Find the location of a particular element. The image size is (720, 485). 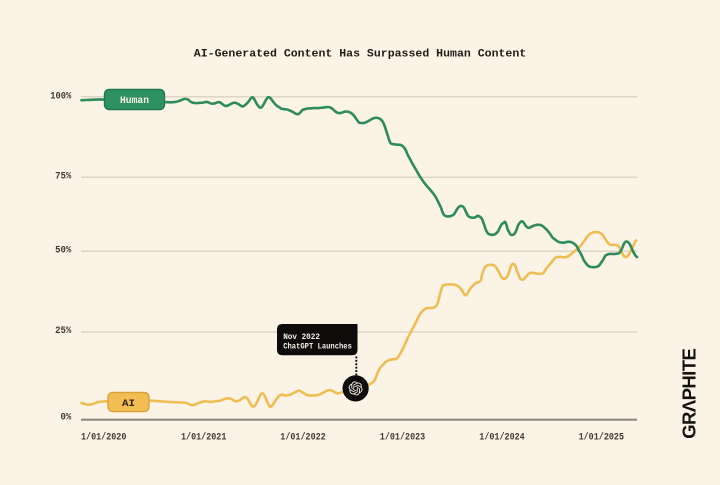

svg-text: Human is located at coordinates (134, 101).